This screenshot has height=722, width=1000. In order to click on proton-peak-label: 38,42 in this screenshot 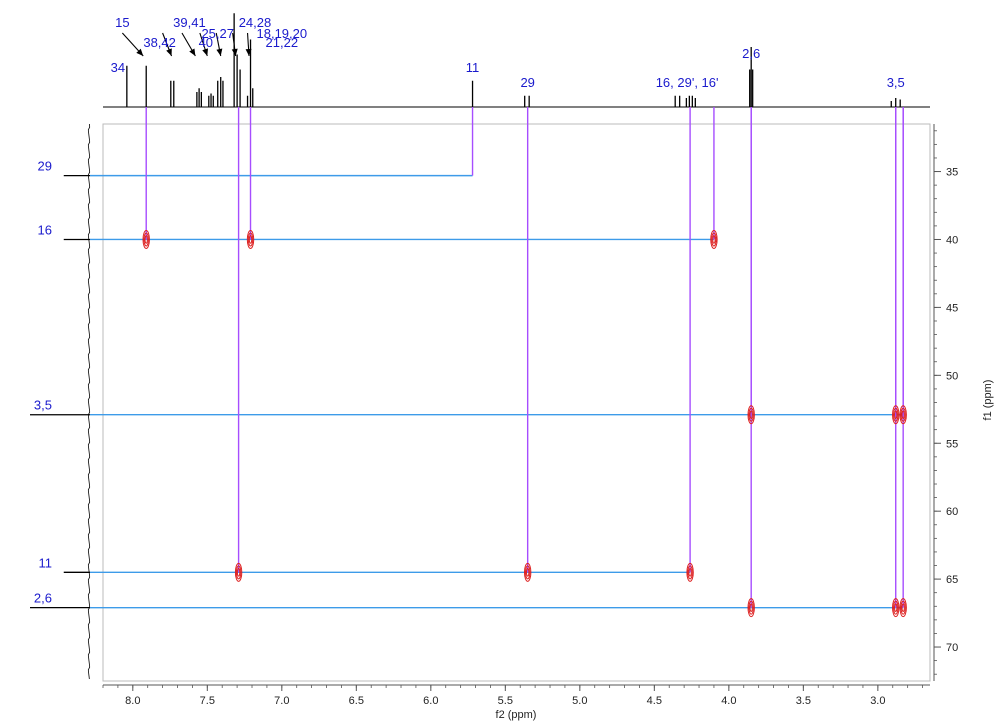, I will do `click(159, 42)`.